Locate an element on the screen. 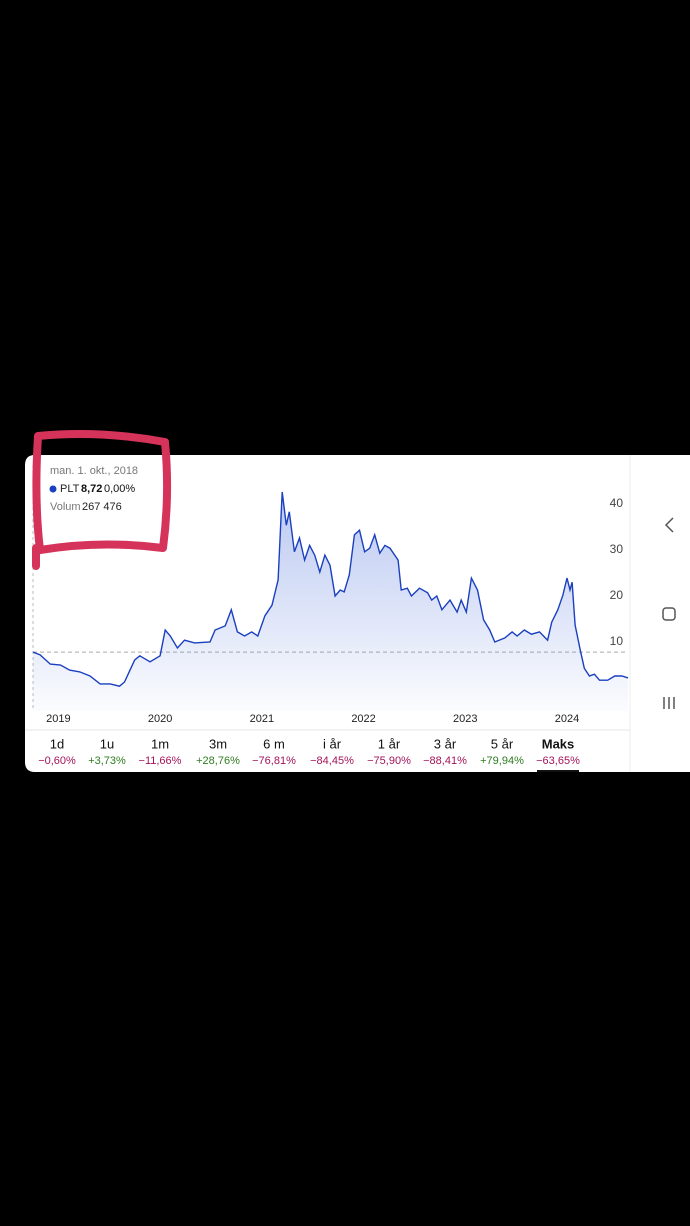 The height and width of the screenshot is (1226, 690). tooltip-volume: 267 476 is located at coordinates (102, 507).